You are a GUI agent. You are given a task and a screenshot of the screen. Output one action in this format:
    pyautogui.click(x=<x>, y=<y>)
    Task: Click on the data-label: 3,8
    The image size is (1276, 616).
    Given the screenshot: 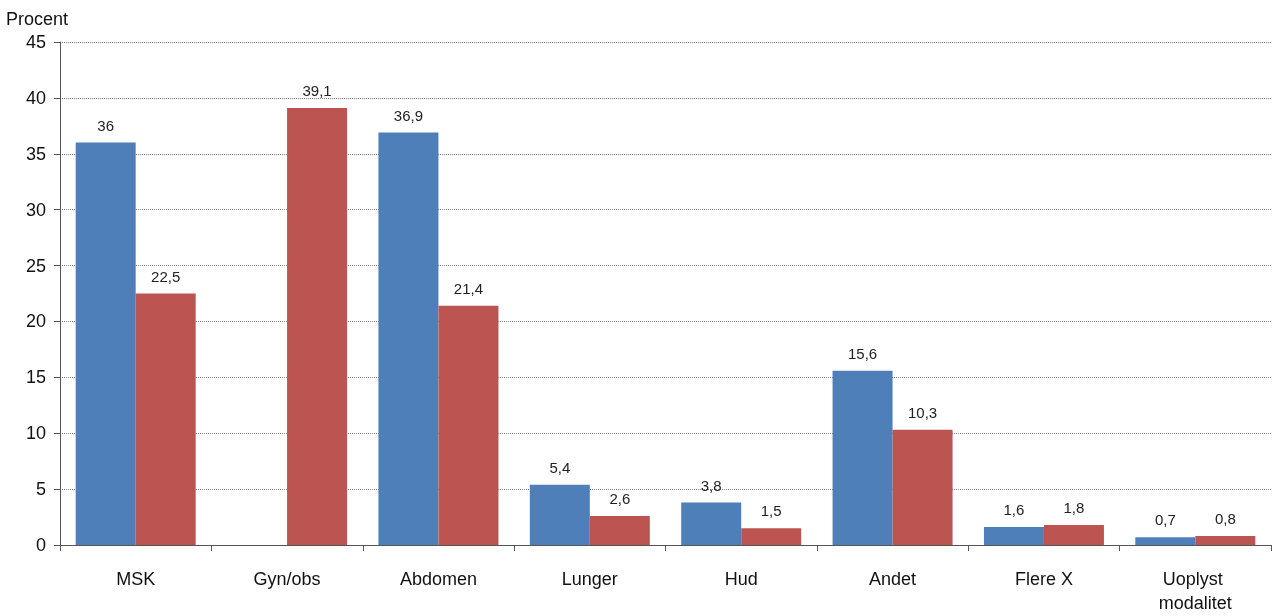 What is the action you would take?
    pyautogui.click(x=711, y=485)
    